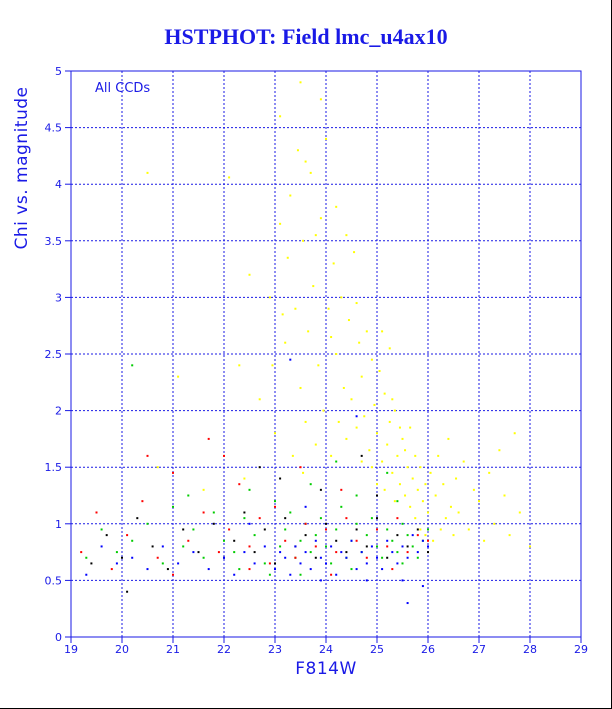 This screenshot has height=709, width=612. Describe the element at coordinates (530, 649) in the screenshot. I see `x-tick-label: 28` at that location.